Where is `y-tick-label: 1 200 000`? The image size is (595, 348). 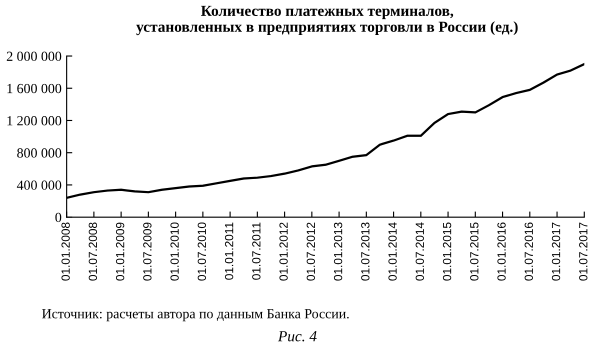 y-tick-label: 1 200 000 is located at coordinates (34, 121).